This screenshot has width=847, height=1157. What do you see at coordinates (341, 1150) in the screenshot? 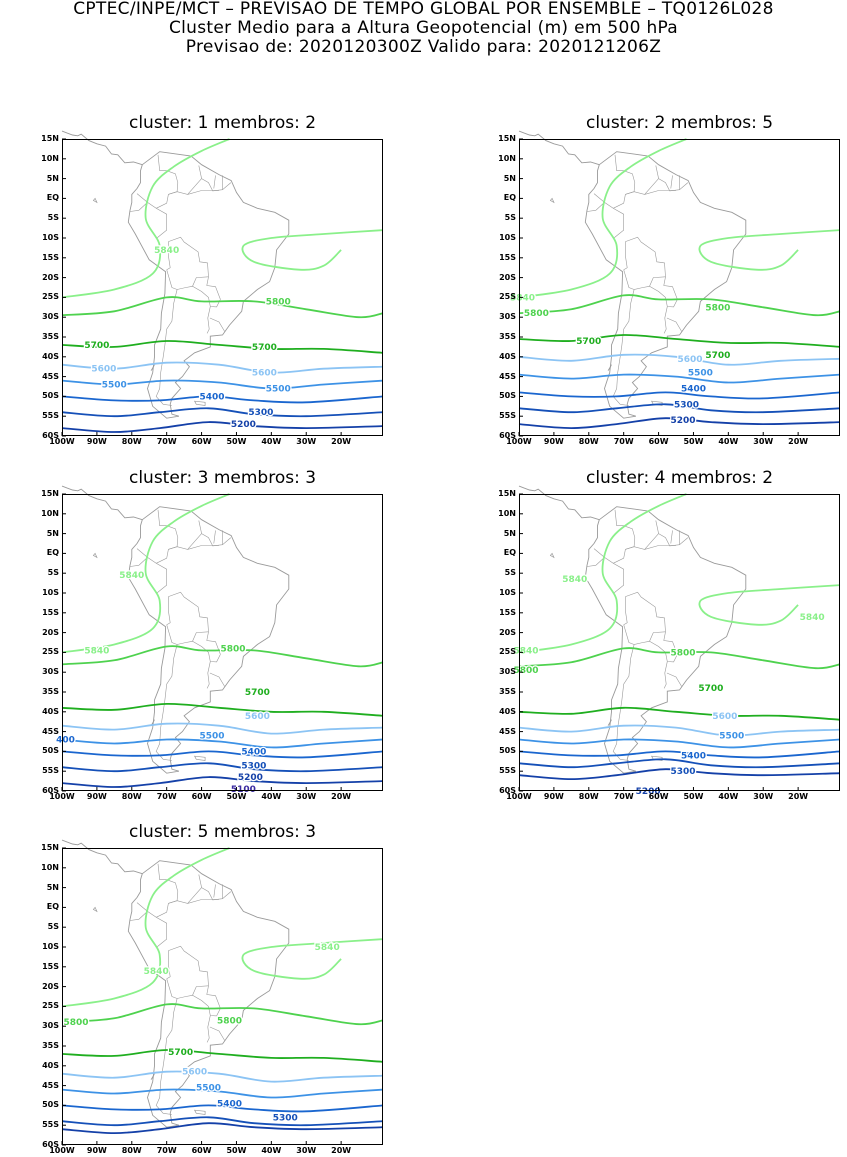
I see `lon-tick-label: 20W` at bounding box center [341, 1150].